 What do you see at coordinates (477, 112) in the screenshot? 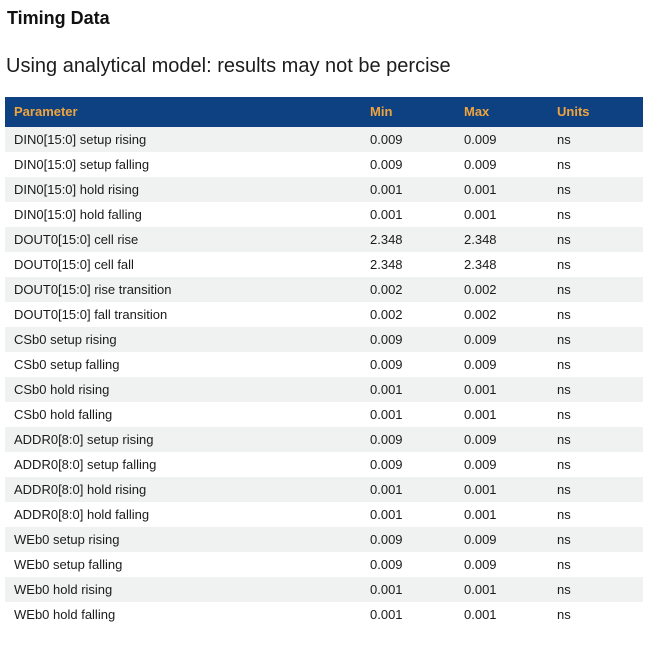
I see `column-header-max: Max` at bounding box center [477, 112].